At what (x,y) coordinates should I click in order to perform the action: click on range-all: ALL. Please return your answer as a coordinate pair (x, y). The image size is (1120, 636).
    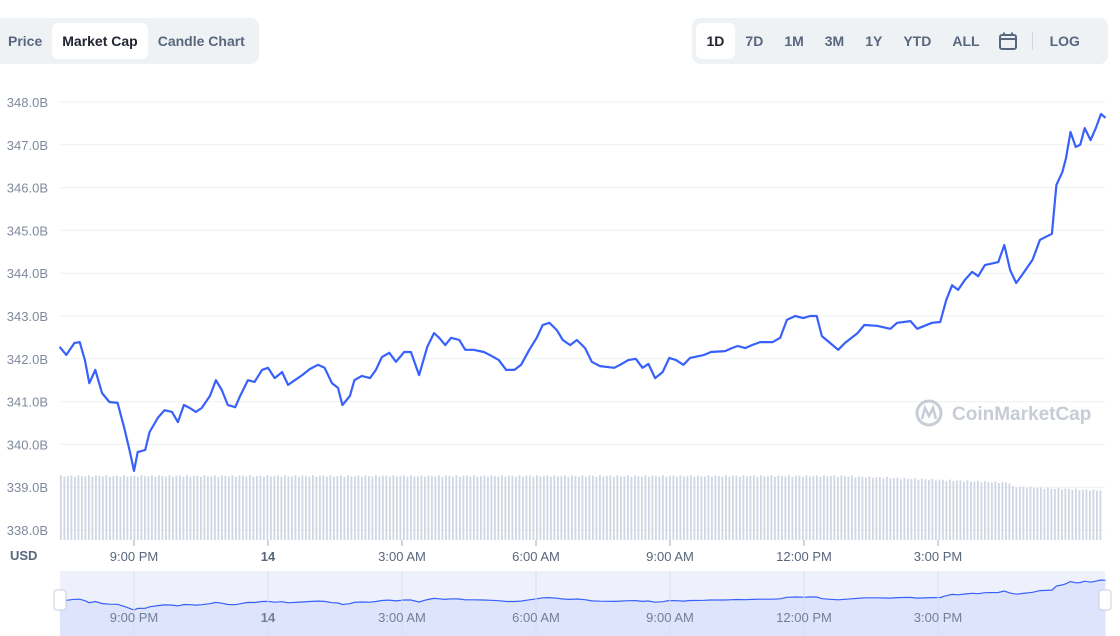
    Looking at the image, I should click on (966, 41).